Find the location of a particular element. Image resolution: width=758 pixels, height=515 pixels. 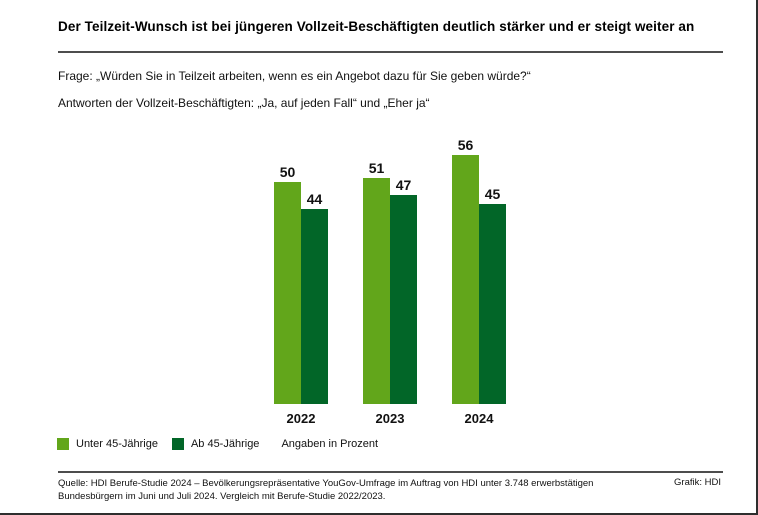

bar-slot-ab-45-j-hrige-2024: 45 is located at coordinates (492, 295).